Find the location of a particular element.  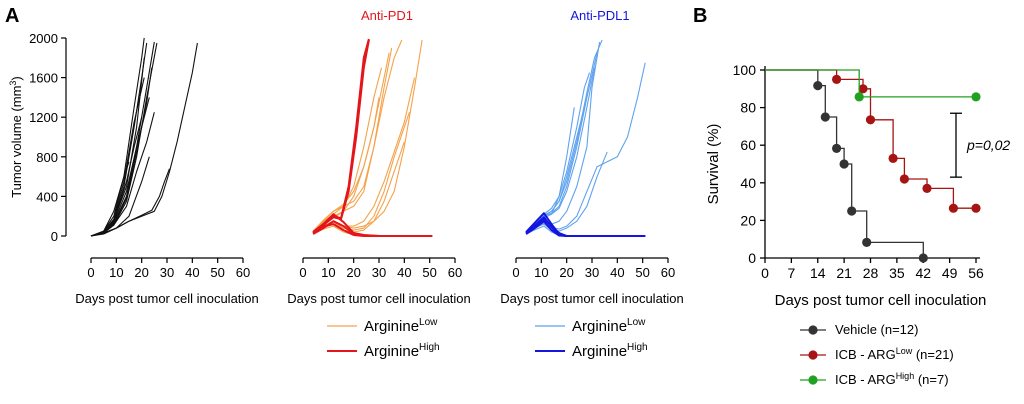

y-tick-label: 800 is located at coordinates (47, 157).